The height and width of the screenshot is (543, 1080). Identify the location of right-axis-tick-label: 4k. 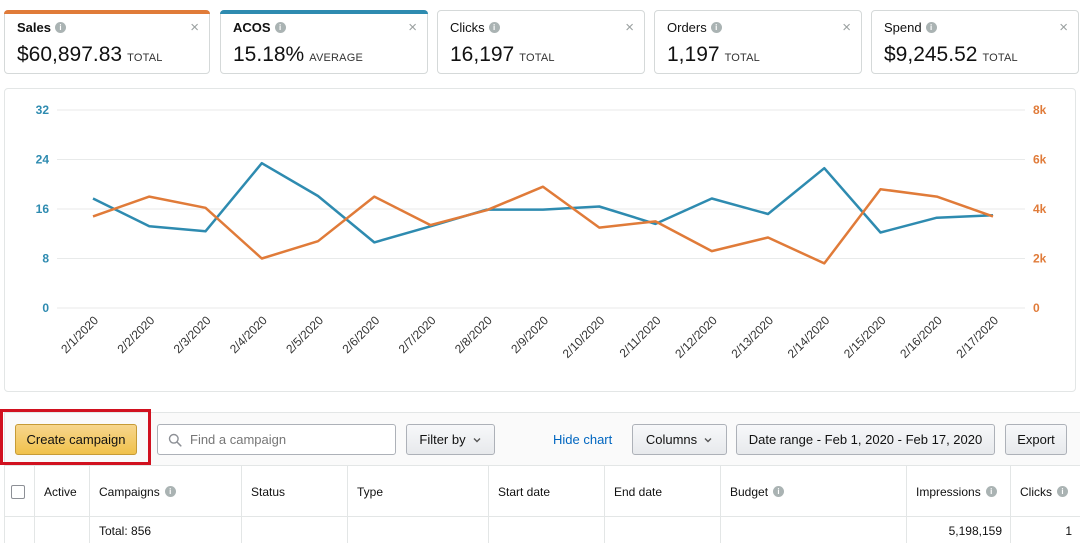
(1040, 209).